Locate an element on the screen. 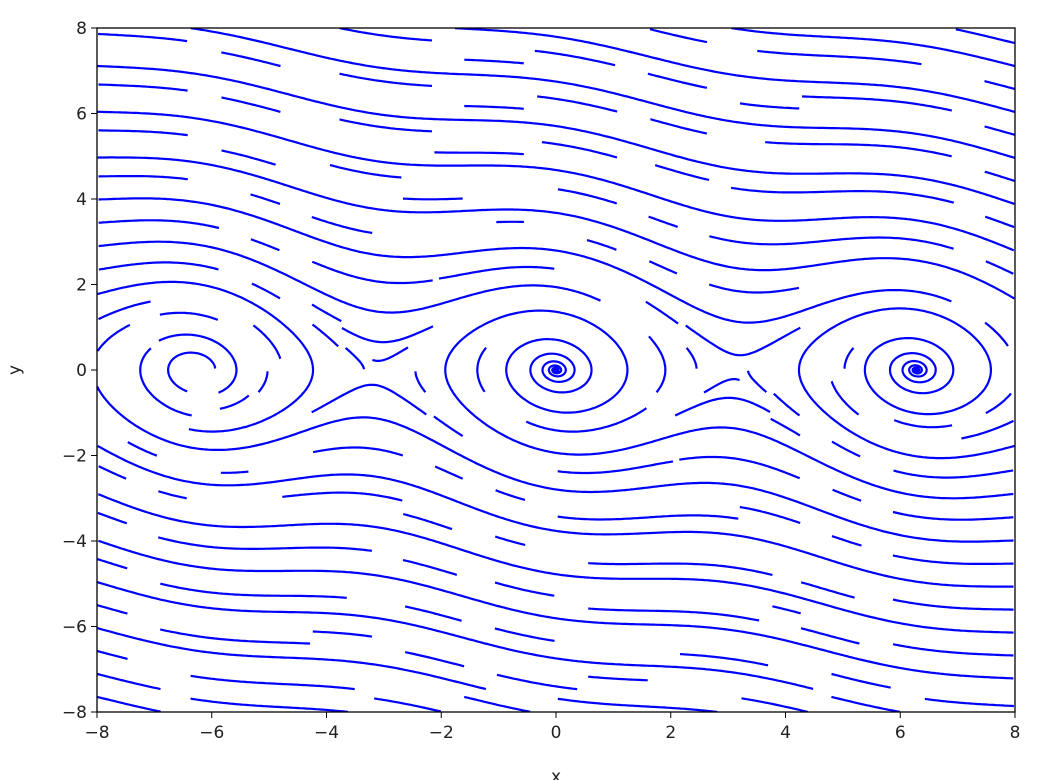 This screenshot has height=784, width=1057. y-axis-label: y is located at coordinates (15, 370).